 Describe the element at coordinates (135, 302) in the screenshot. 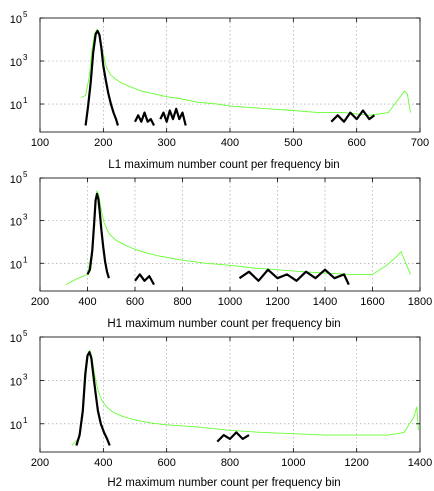

I see `h1-xtick-label: 600` at that location.